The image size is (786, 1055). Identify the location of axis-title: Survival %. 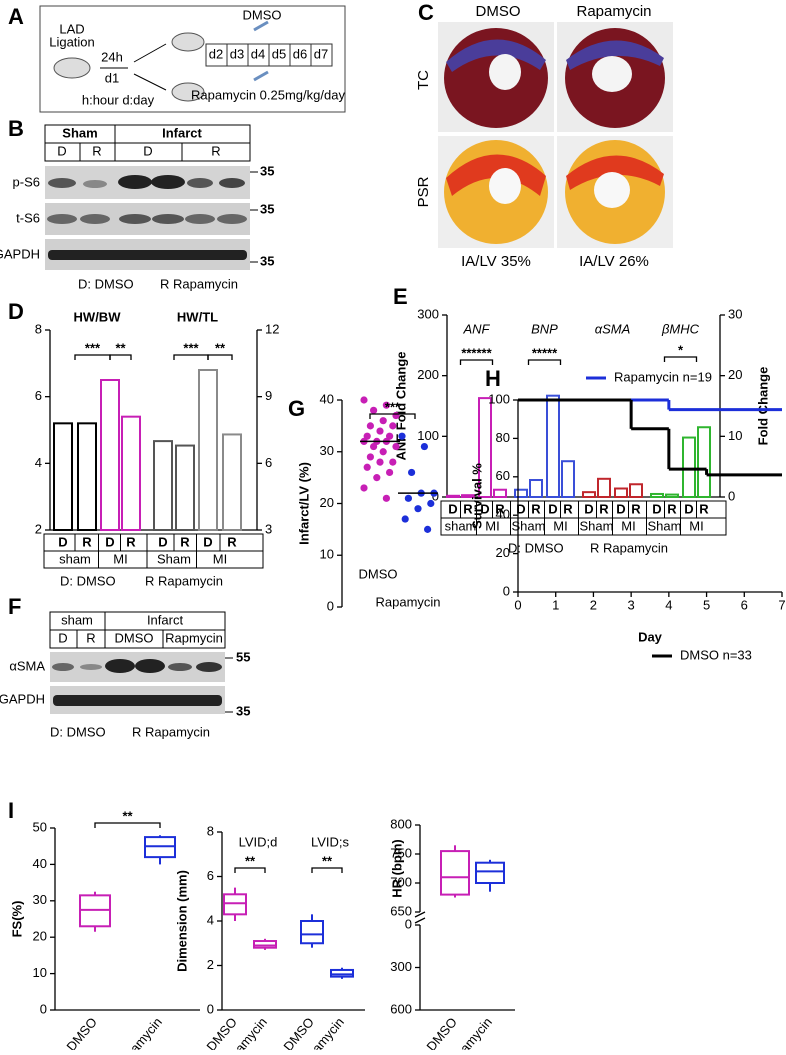
(476, 496).